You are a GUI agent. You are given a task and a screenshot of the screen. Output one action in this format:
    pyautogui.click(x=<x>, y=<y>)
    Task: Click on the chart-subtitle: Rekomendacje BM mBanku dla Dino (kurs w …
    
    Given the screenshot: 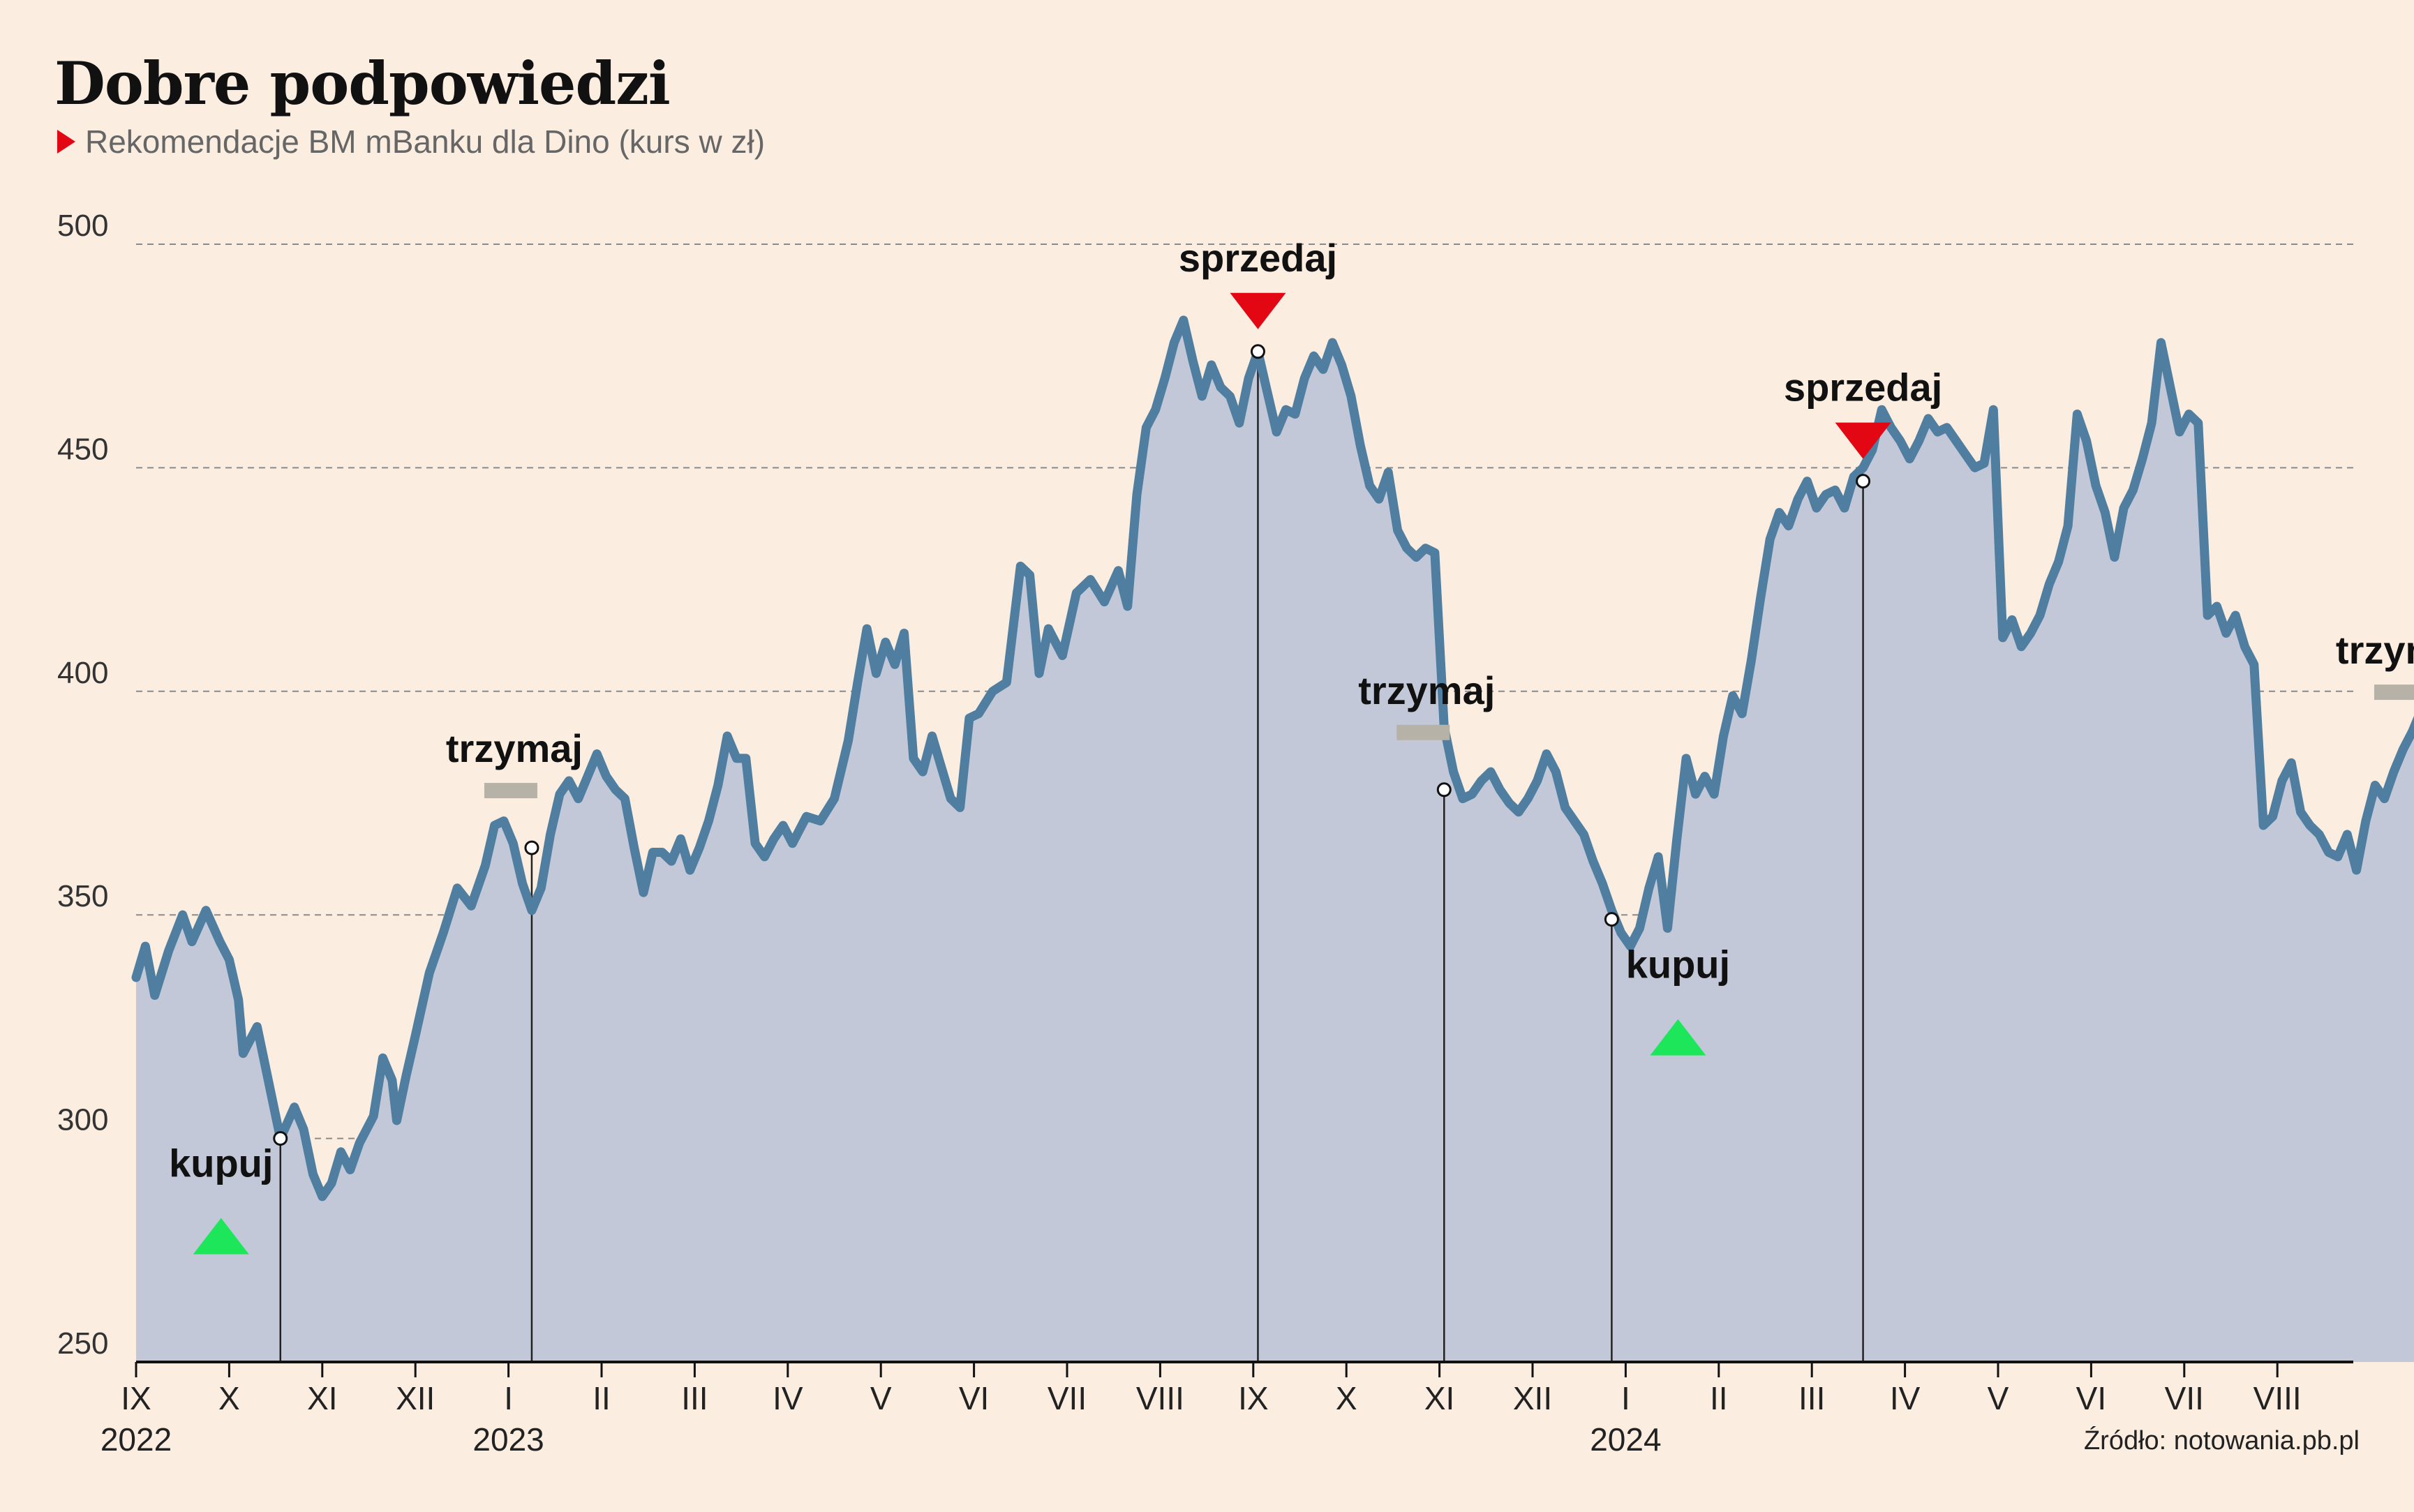 What is the action you would take?
    pyautogui.click(x=411, y=141)
    